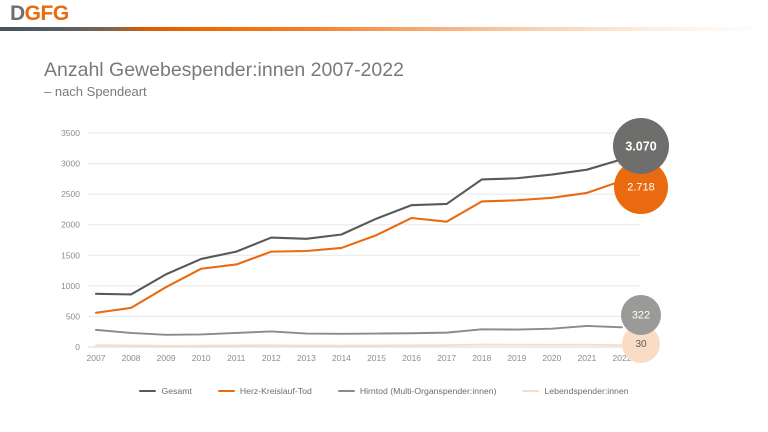 This screenshot has height=432, width=768. I want to click on chart-value-bubbles: 30 322 2.718 3.070, so click(641, 240).